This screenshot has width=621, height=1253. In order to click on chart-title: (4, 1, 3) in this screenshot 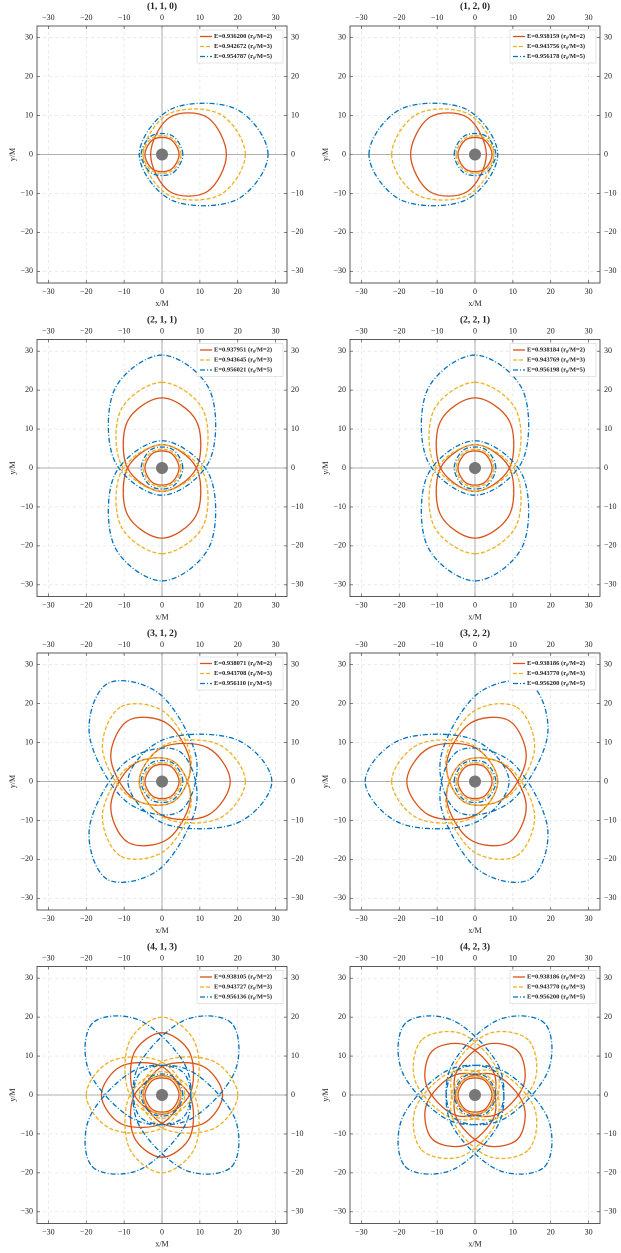, I will do `click(162, 947)`.